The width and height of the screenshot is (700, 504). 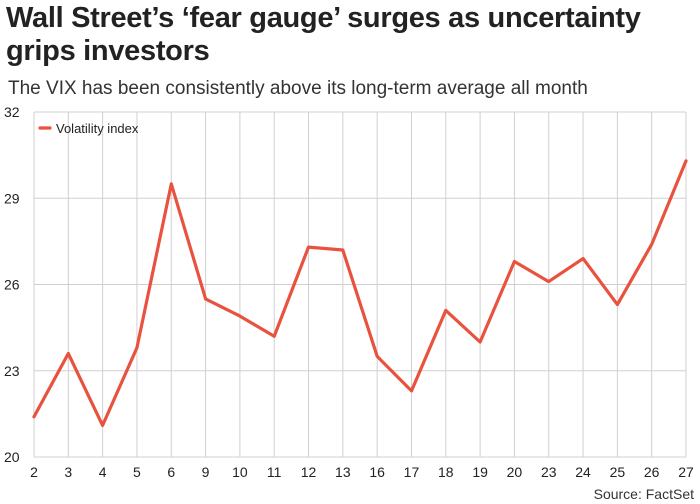 I want to click on x-tick-label: 3, so click(x=68, y=472).